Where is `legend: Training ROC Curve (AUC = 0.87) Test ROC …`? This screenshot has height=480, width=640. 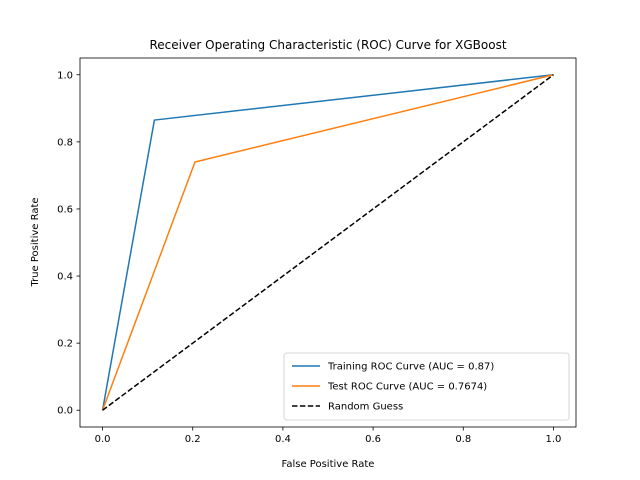 legend: Training ROC Curve (AUC = 0.87) Test ROC … is located at coordinates (426, 386).